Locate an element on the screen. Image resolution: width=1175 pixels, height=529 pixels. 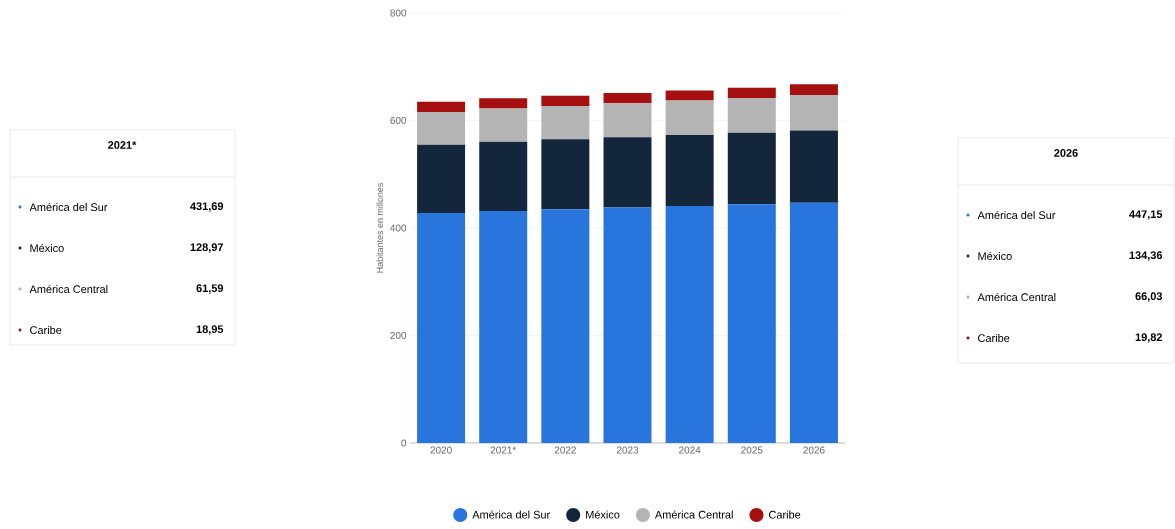
y-tick-label: 400 is located at coordinates (398, 228).